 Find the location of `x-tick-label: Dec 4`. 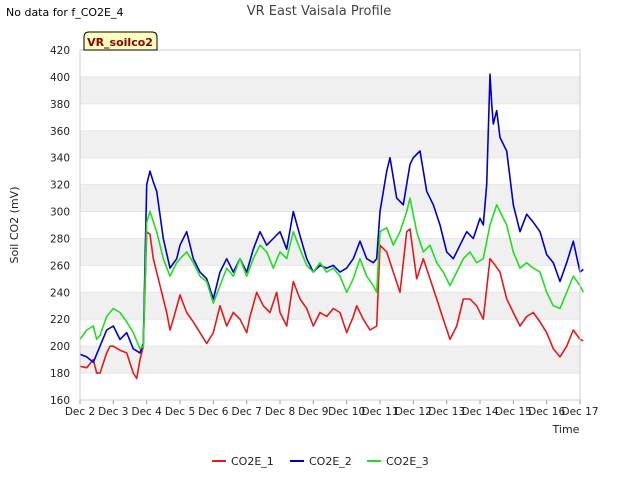

x-tick-label: Dec 4 is located at coordinates (146, 412).